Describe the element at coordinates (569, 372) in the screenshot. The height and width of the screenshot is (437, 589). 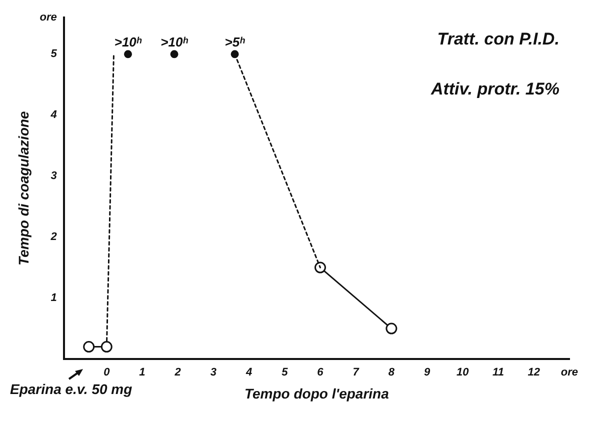
I see `x-tick-label: ore` at that location.